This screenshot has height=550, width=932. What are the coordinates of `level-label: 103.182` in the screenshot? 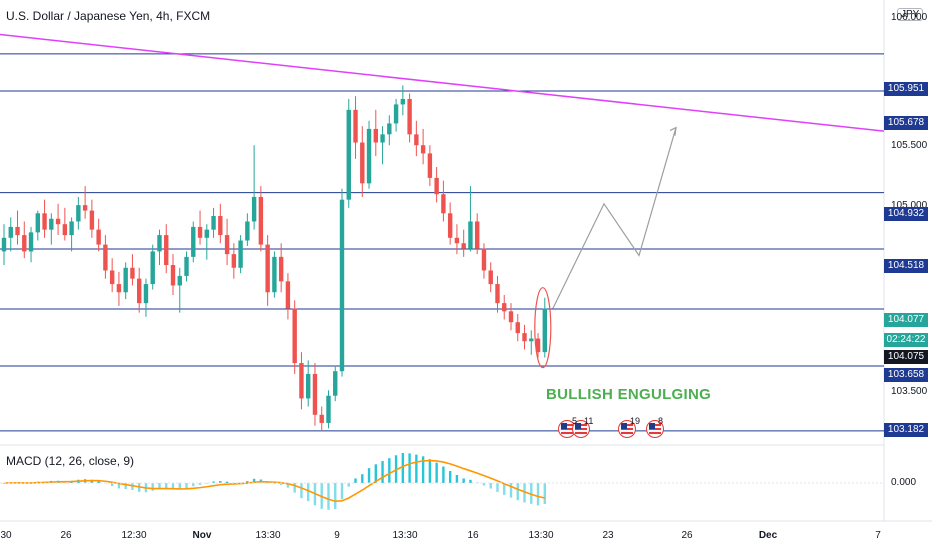 It's located at (906, 430).